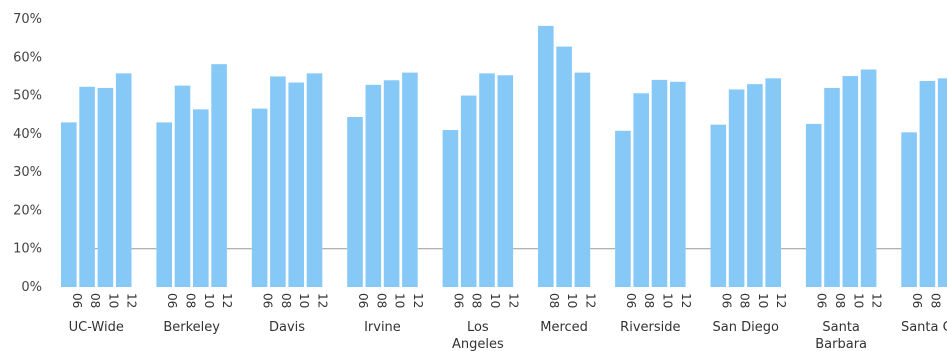  Describe the element at coordinates (564, 327) in the screenshot. I see `campus-label: Merced` at that location.